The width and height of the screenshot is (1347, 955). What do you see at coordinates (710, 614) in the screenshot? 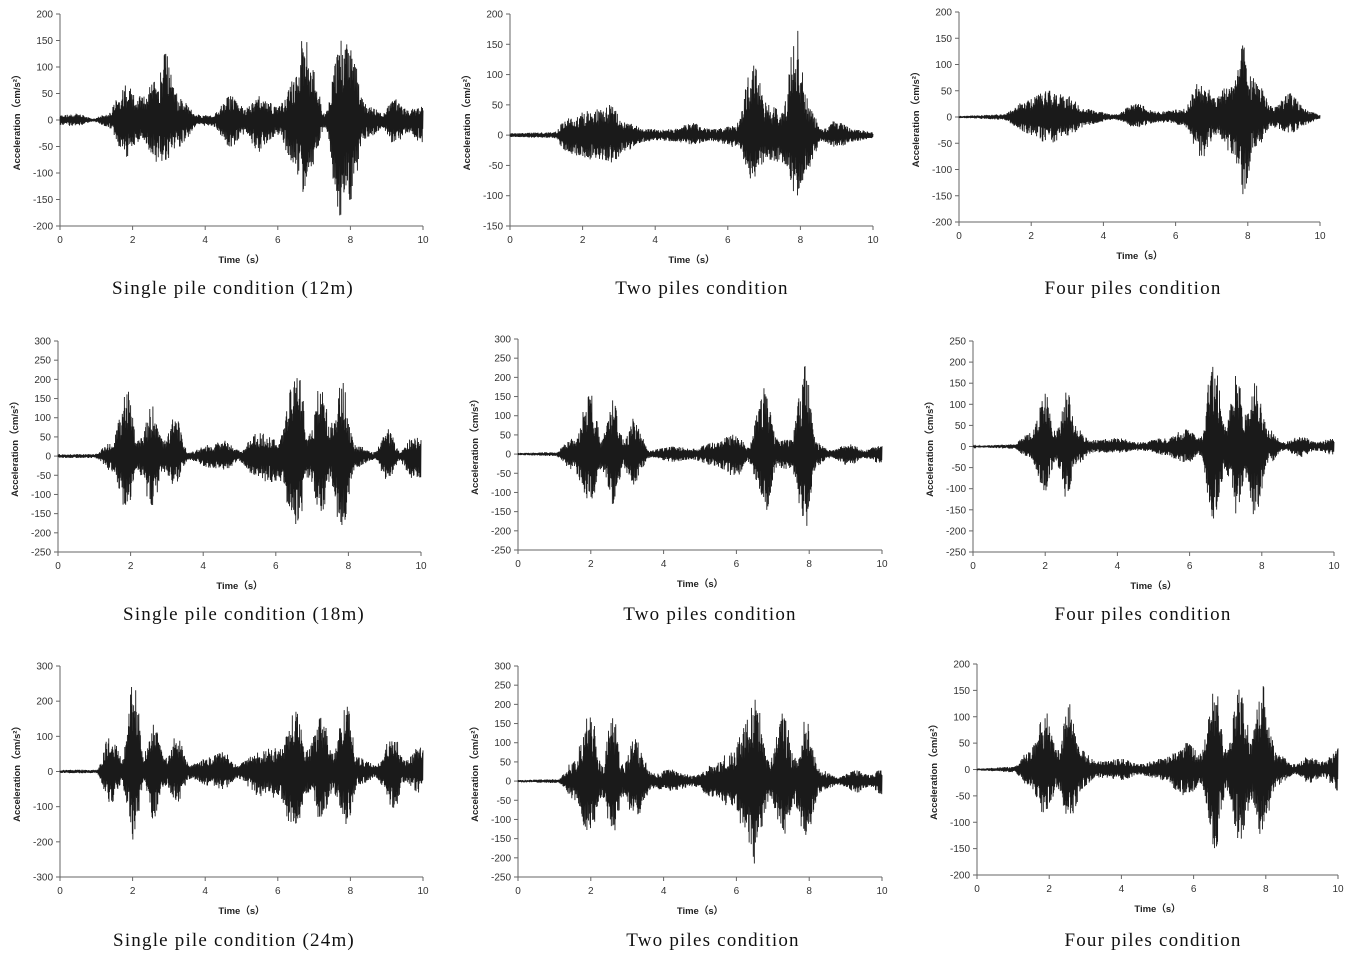
I see `chart-caption: Two piles condition` at bounding box center [710, 614].